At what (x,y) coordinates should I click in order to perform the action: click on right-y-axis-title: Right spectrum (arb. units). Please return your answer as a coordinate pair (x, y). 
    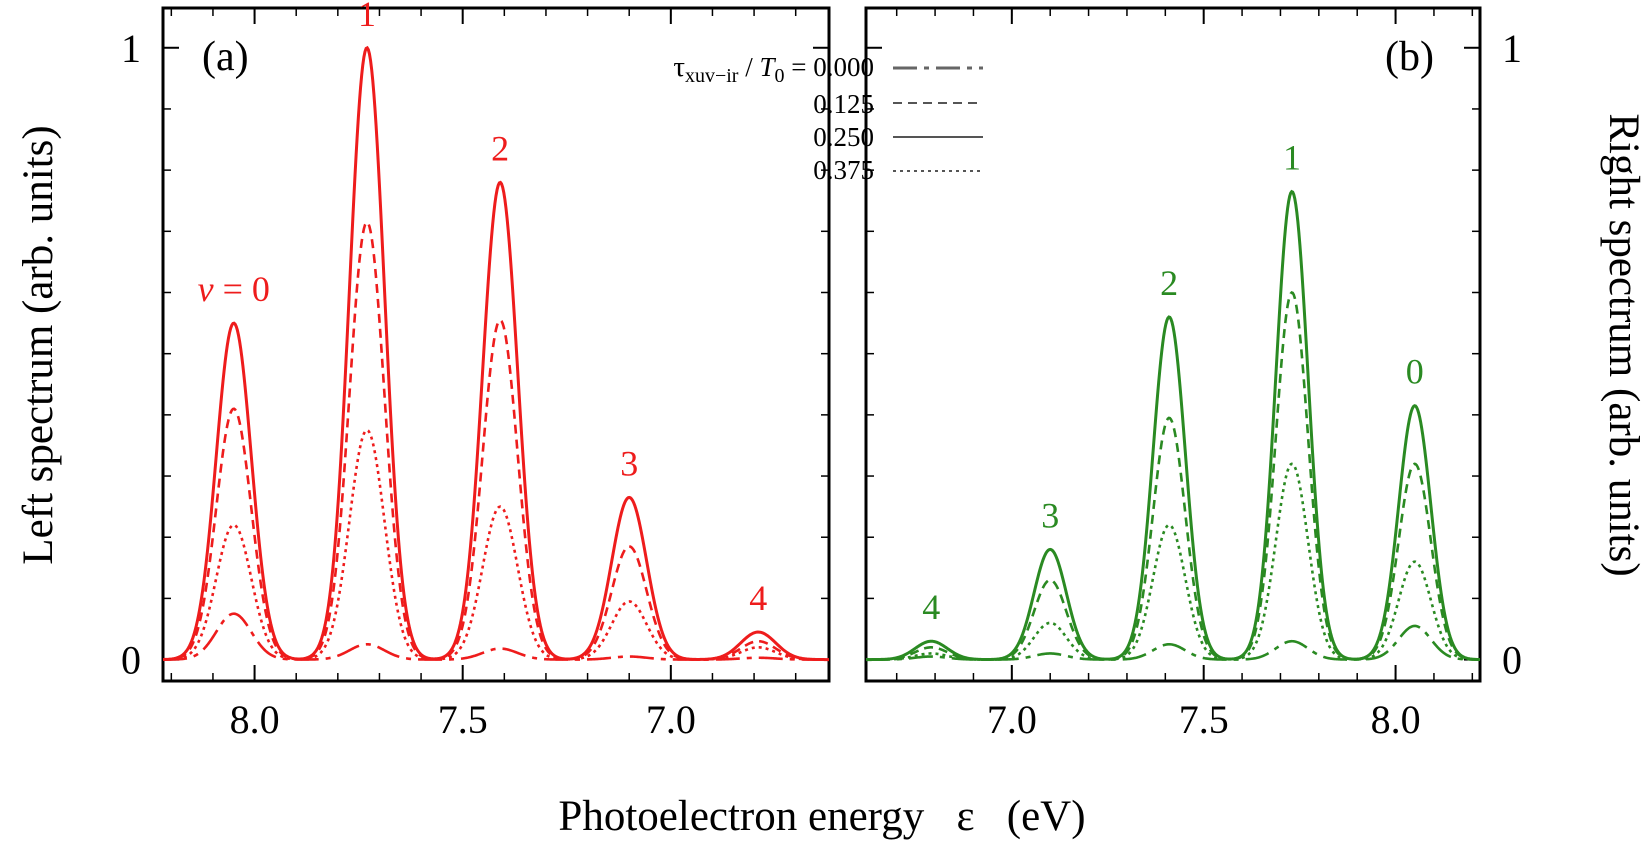
    Looking at the image, I should click on (1622, 344).